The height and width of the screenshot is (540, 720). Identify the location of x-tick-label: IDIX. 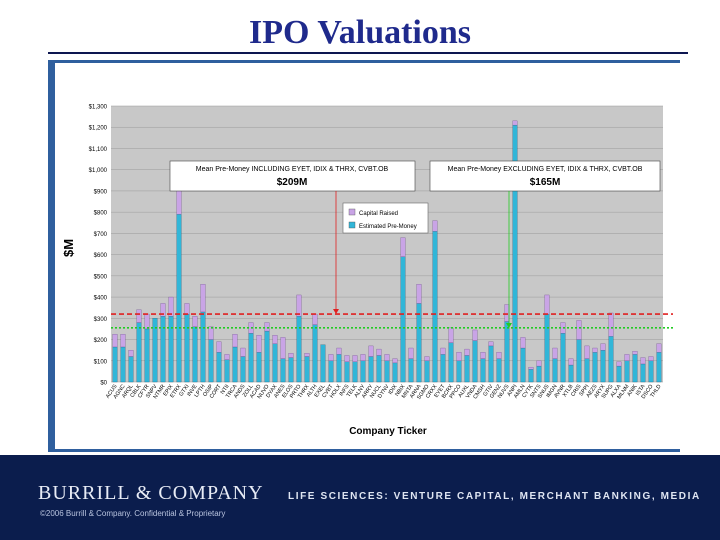
(393, 389).